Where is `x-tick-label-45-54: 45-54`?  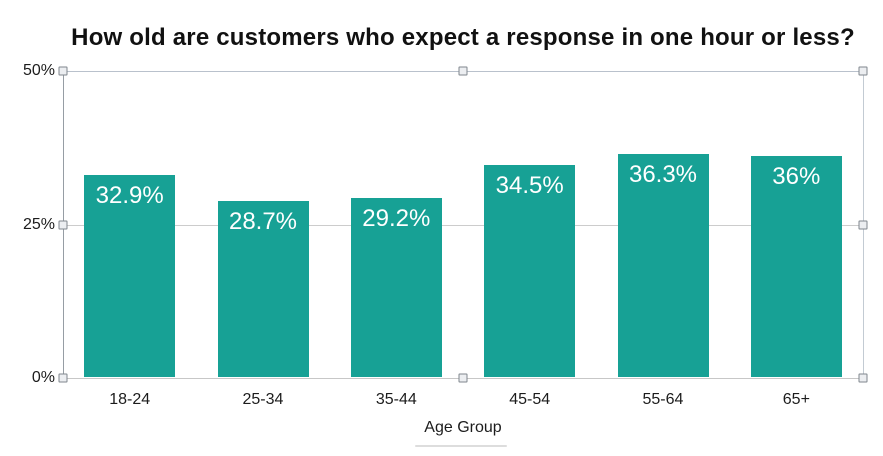
x-tick-label-45-54: 45-54 is located at coordinates (530, 399).